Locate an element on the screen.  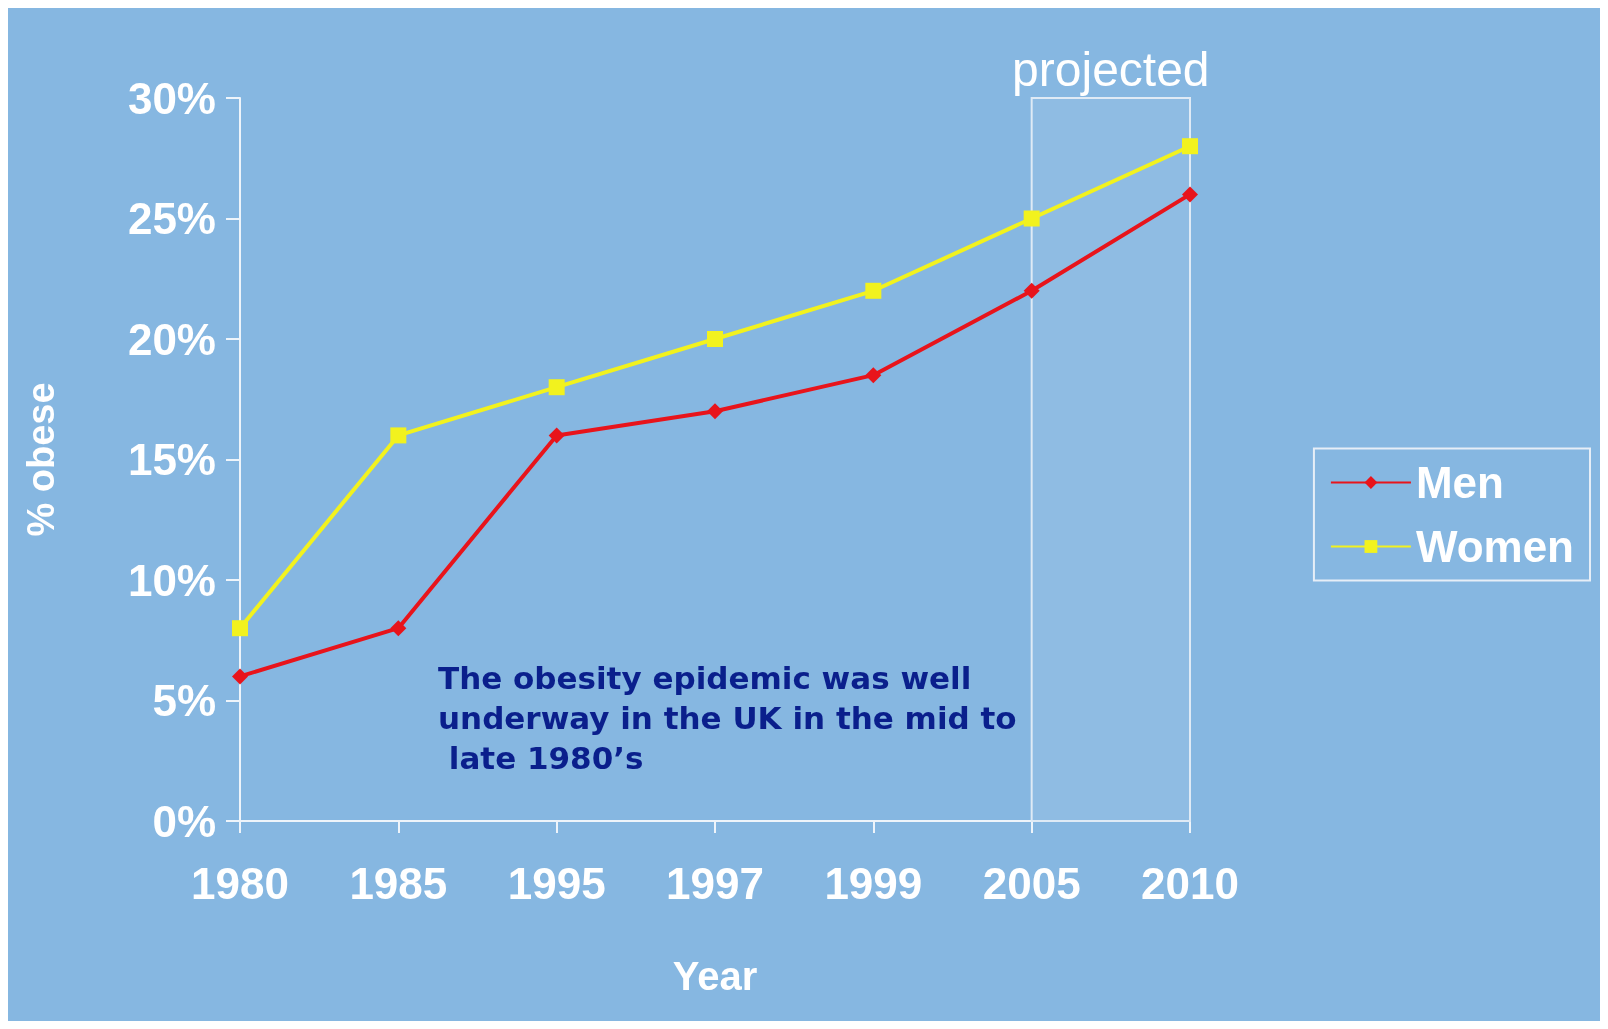
band-label: projected is located at coordinates (1111, 69).